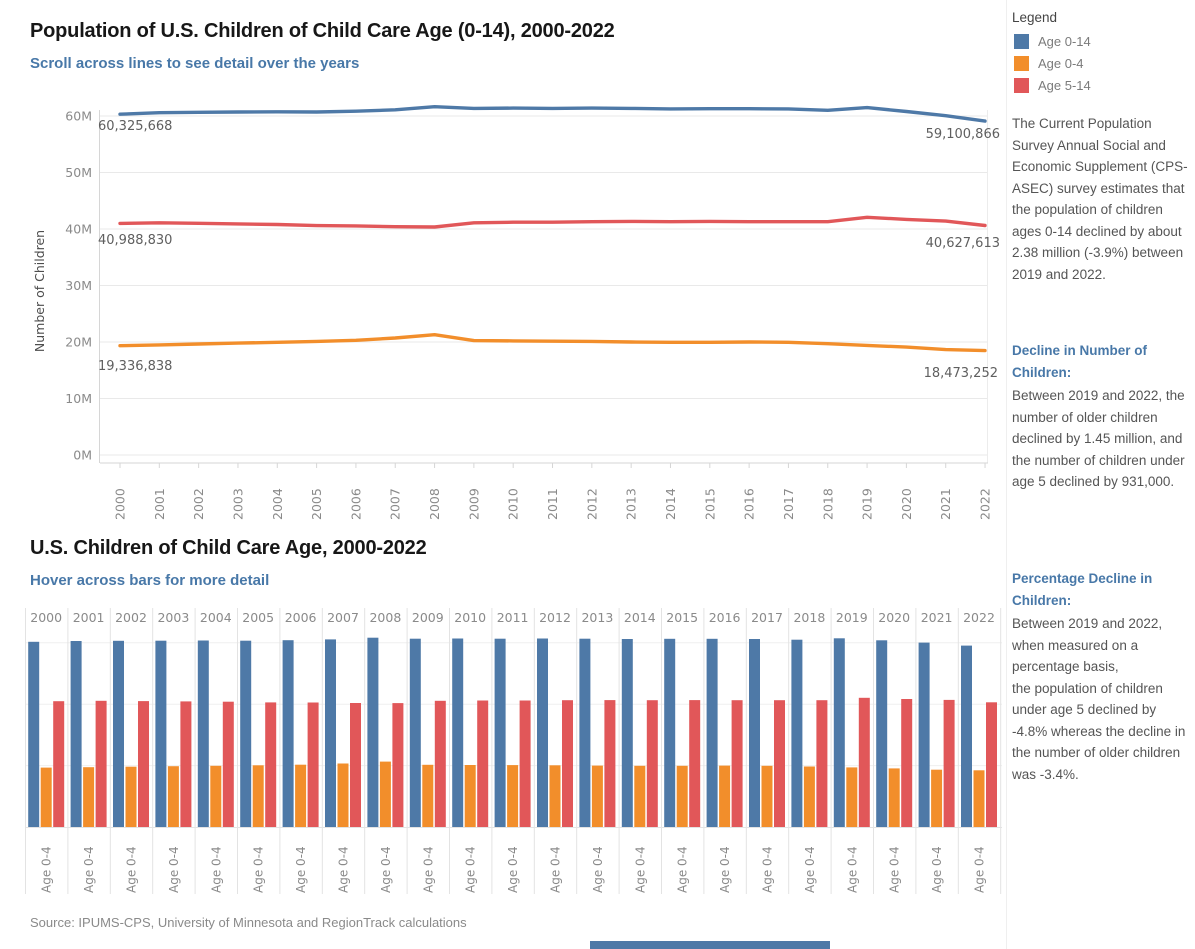 This screenshot has height=949, width=1195. Describe the element at coordinates (852, 617) in the screenshot. I see `bar-year-label: 2019` at that location.